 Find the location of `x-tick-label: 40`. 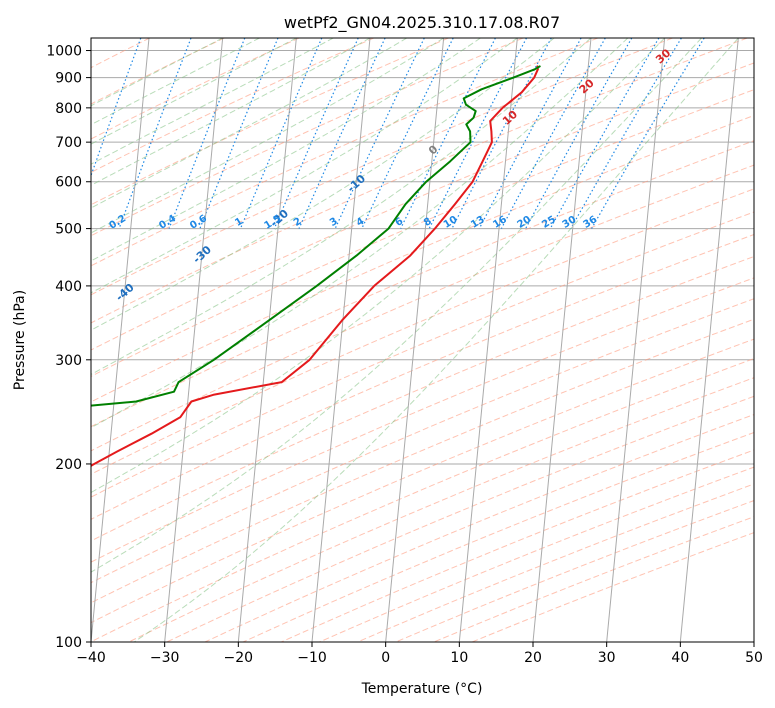

x-tick-label: 40 is located at coordinates (680, 658).